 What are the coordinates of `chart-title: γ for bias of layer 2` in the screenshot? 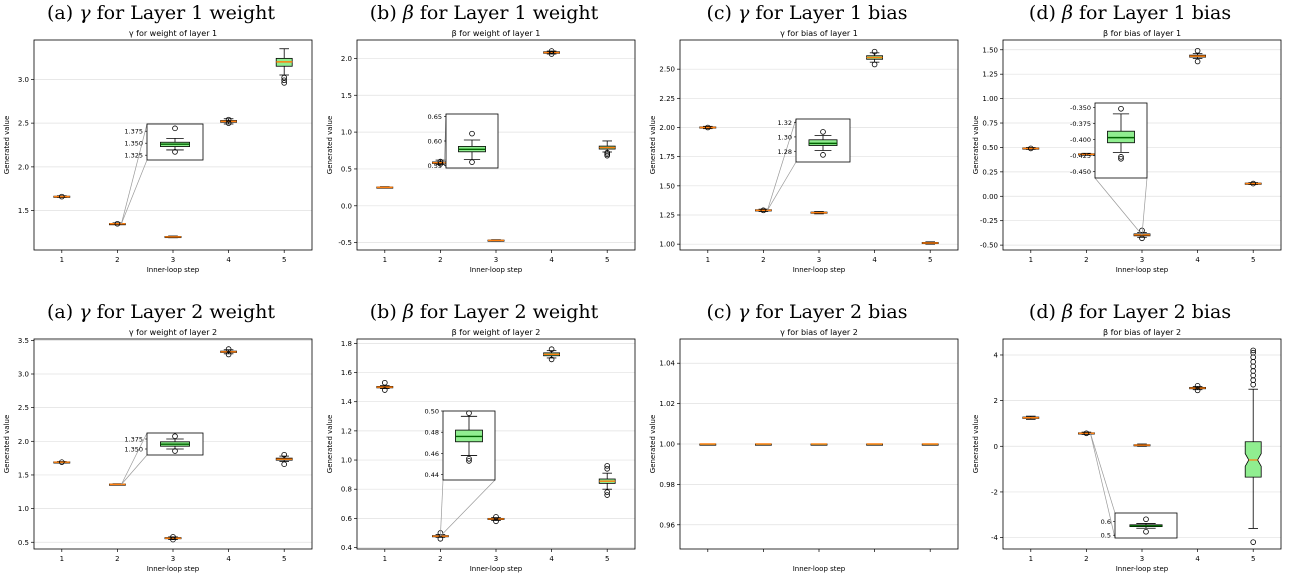 It's located at (819, 332).